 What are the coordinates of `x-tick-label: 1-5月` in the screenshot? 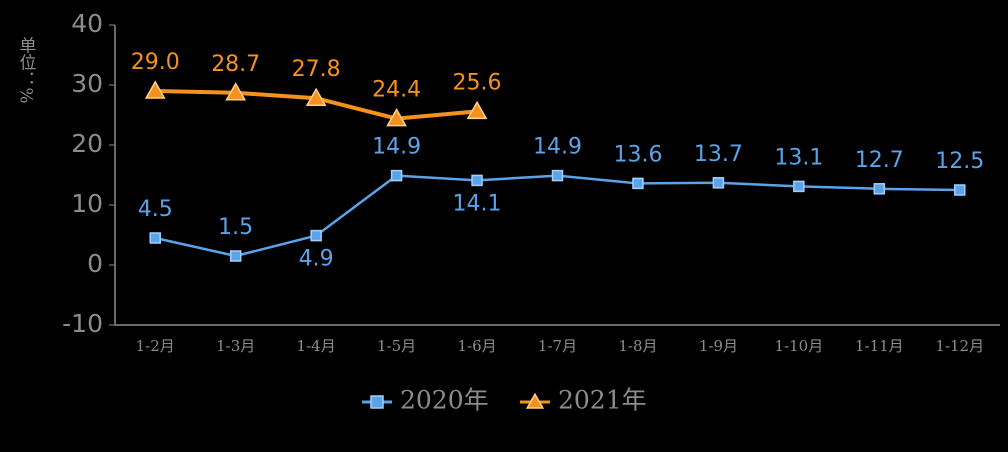 It's located at (396, 346).